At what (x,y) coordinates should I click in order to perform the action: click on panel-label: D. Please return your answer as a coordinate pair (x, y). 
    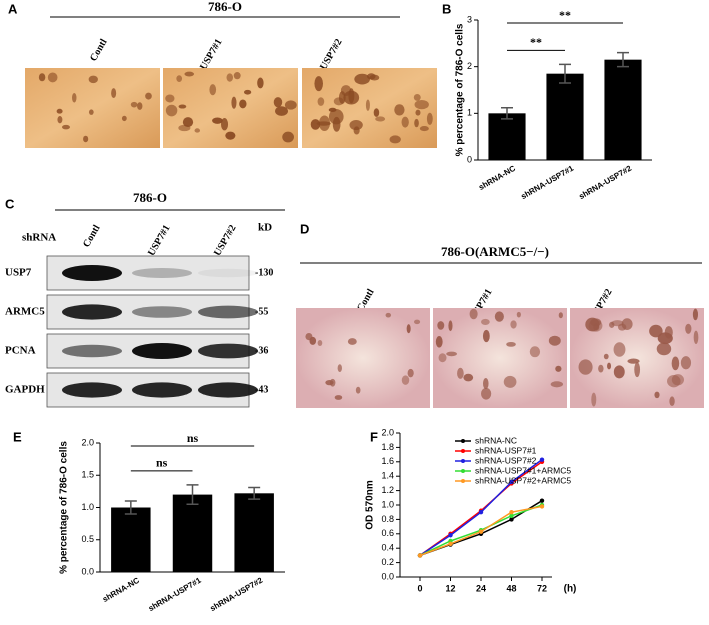
    Looking at the image, I should click on (304, 228).